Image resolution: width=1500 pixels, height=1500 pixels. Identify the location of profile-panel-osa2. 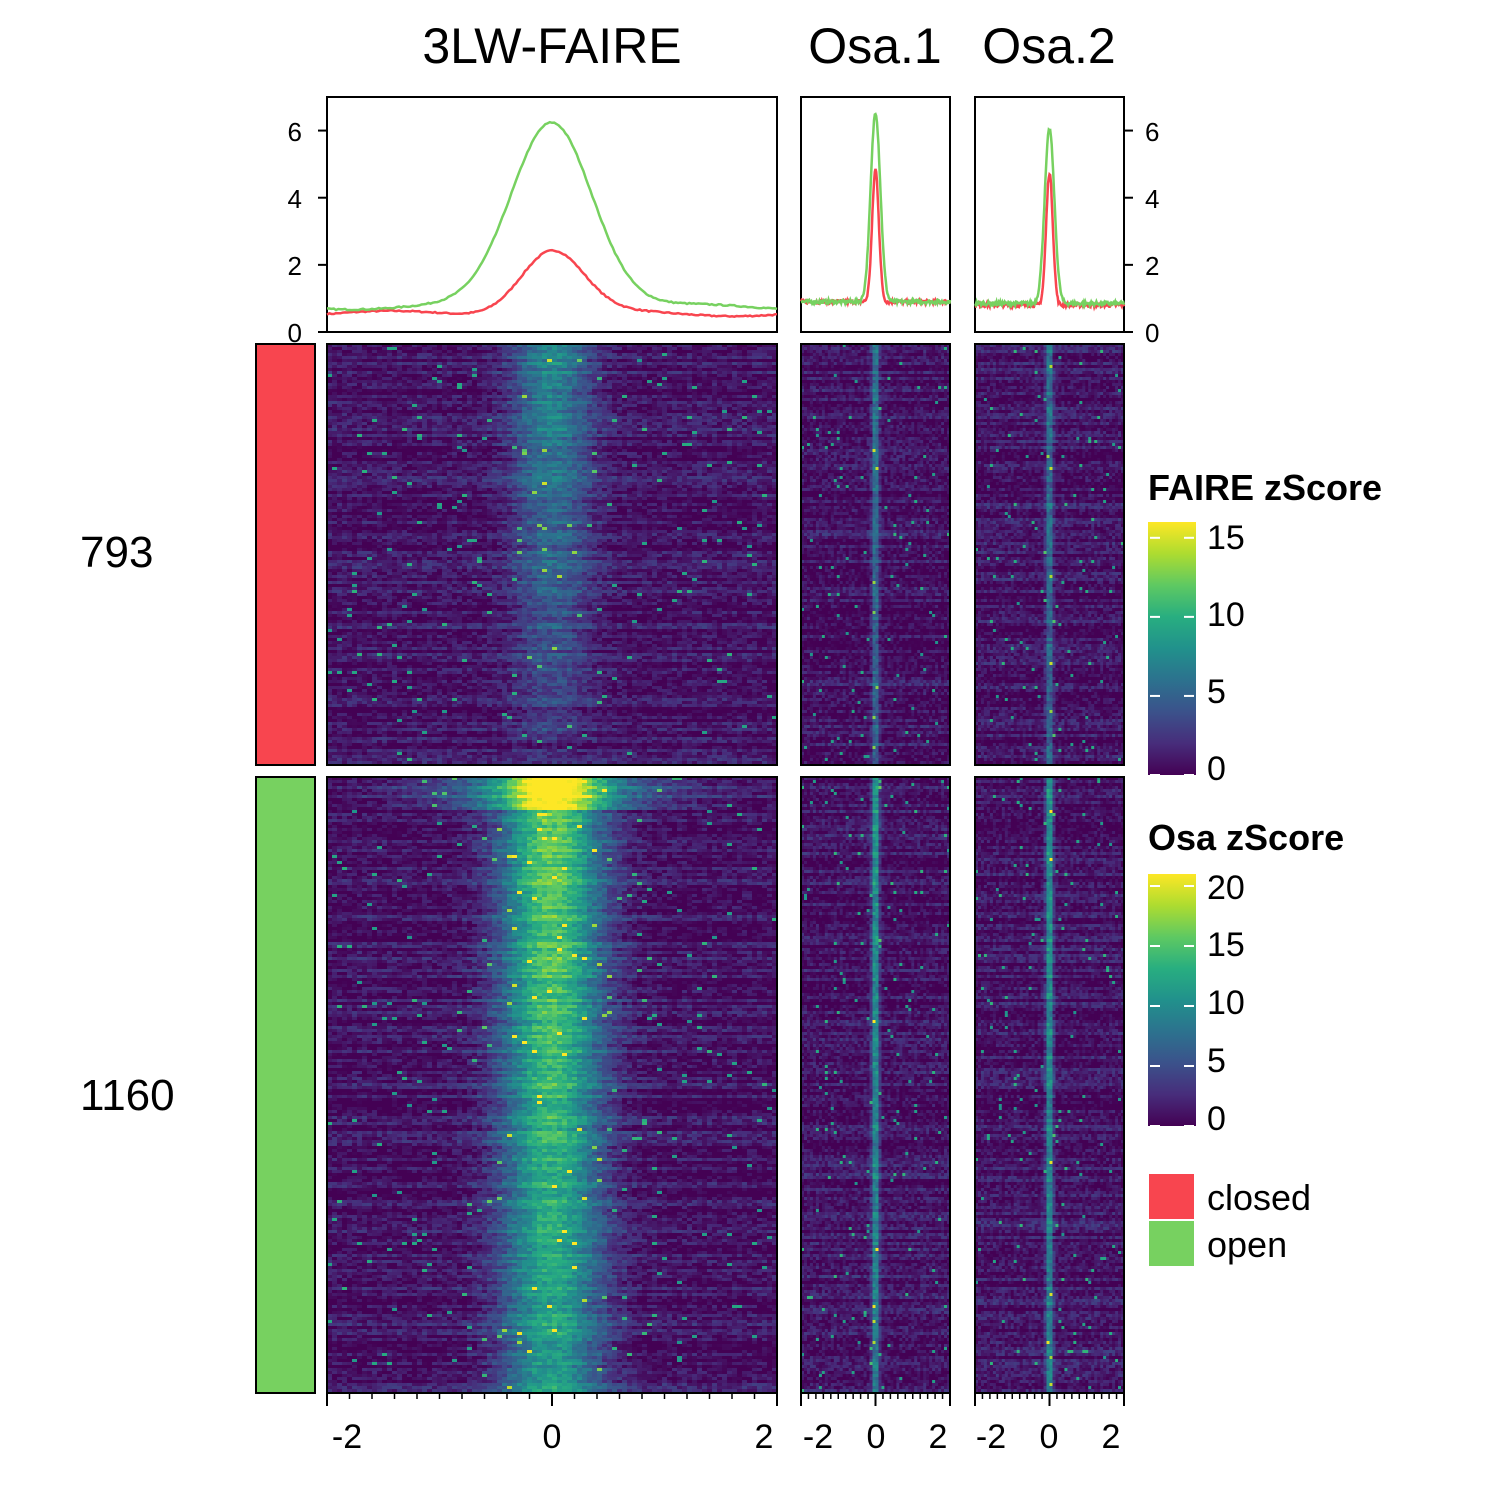
(1054, 214).